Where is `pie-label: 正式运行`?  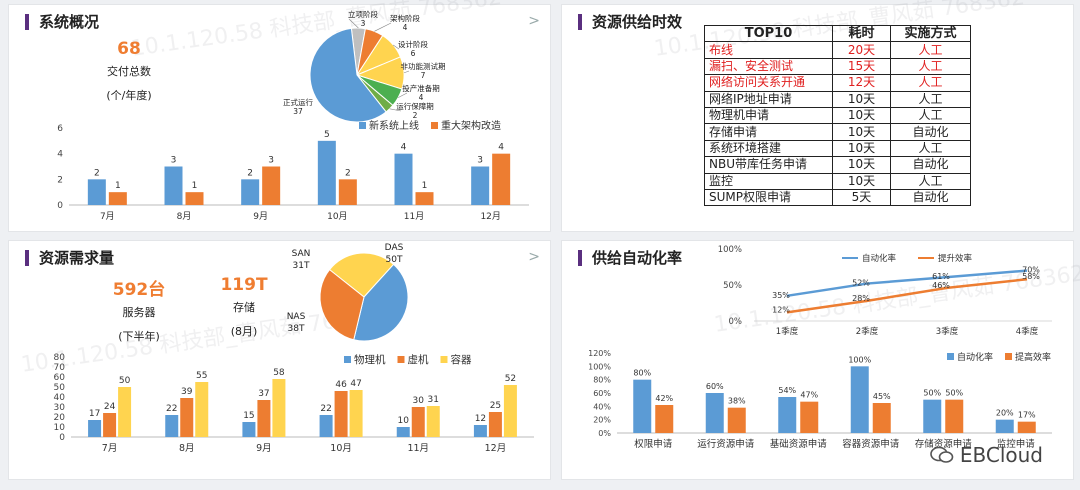 pie-label: 正式运行 is located at coordinates (298, 102).